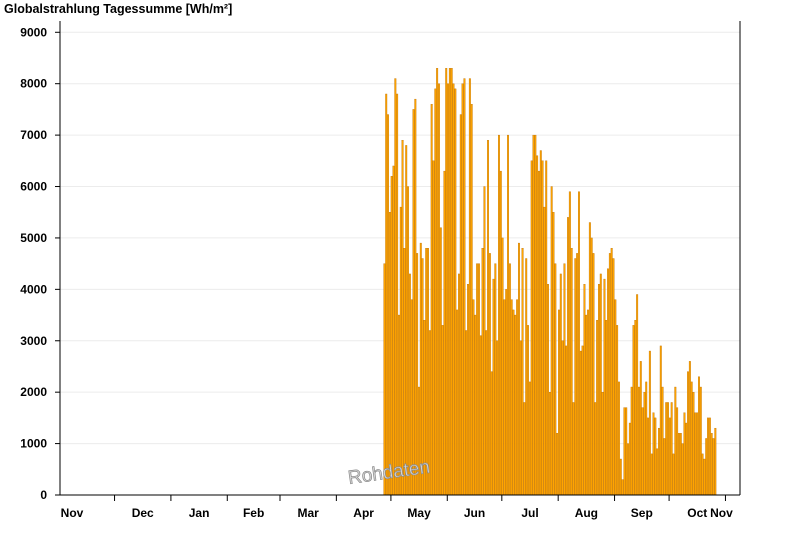 Image resolution: width=800 pixels, height=550 pixels. Describe the element at coordinates (397, 507) in the screenshot. I see `x-axis-ticks: Nov Dec Jan Feb Mar Apr May Jun Jul Aug Sep Oct Nov` at that location.